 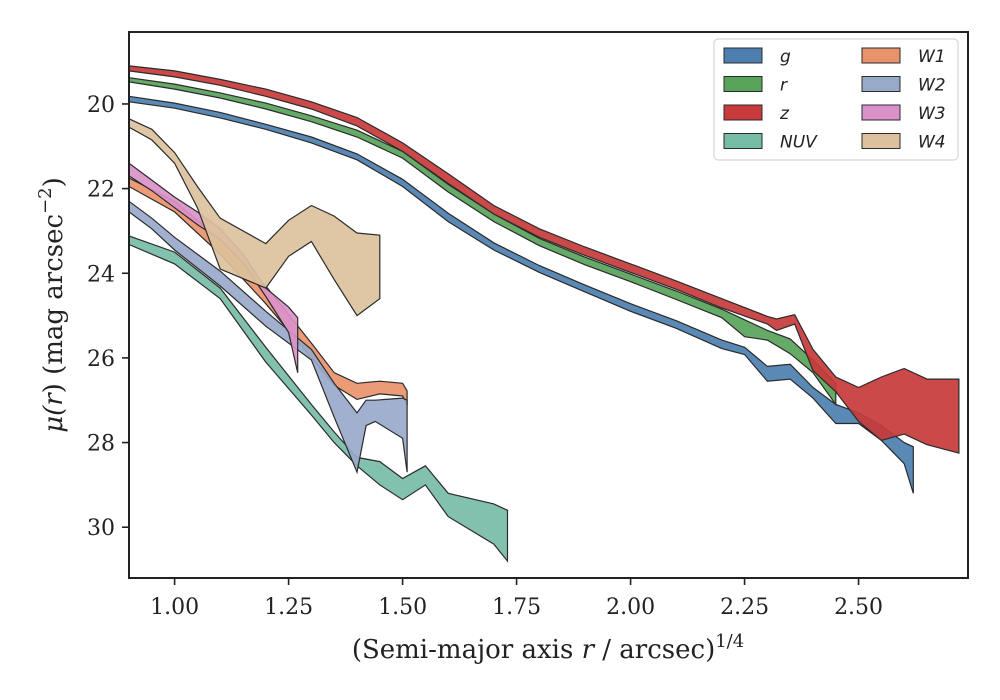 What do you see at coordinates (881, 55) in the screenshot?
I see `legend-swatch-W1` at bounding box center [881, 55].